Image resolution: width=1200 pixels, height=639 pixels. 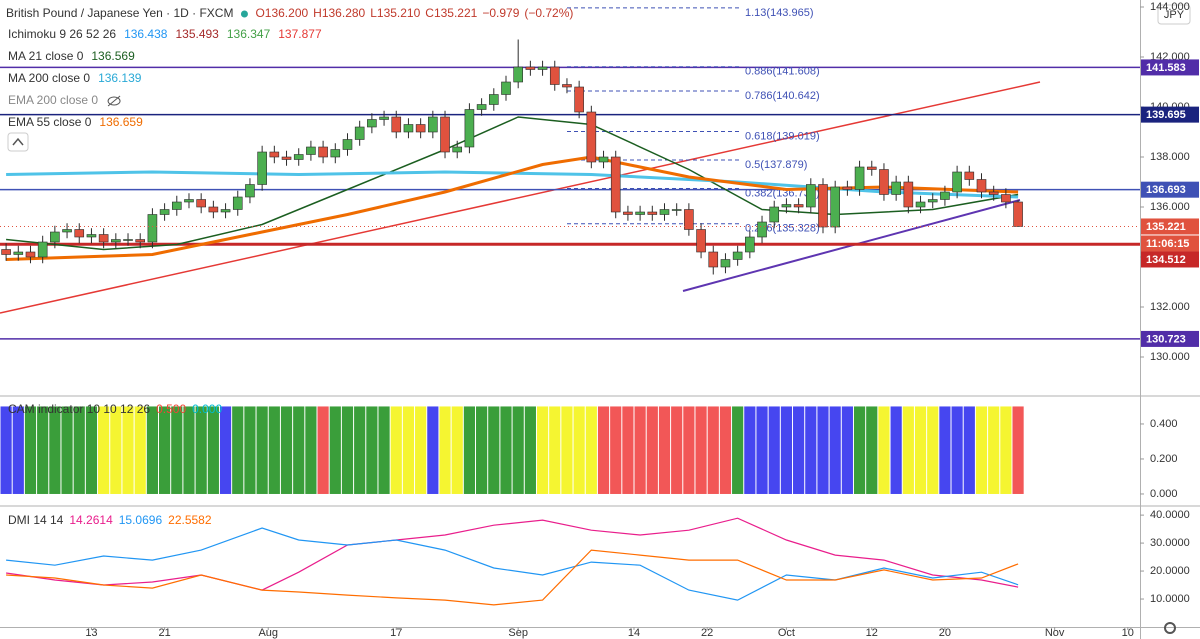 I want to click on legend-entry: EMA 200 close 0, so click(x=53, y=100).